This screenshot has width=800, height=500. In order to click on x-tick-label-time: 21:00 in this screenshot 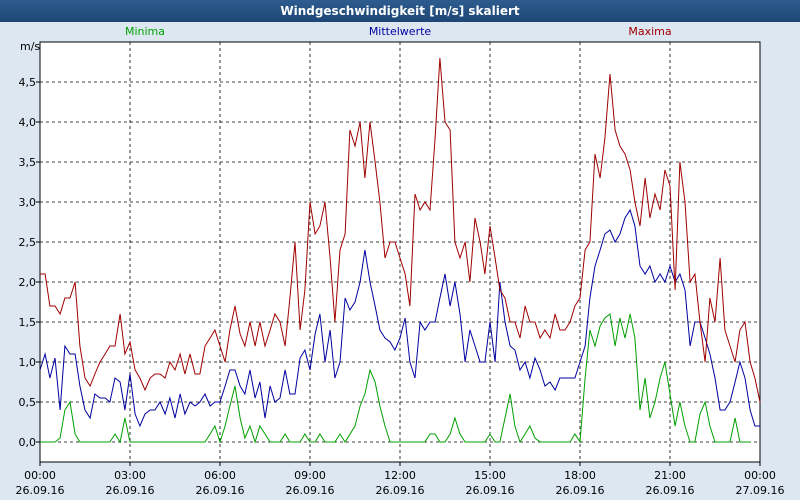, I will do `click(670, 475)`.